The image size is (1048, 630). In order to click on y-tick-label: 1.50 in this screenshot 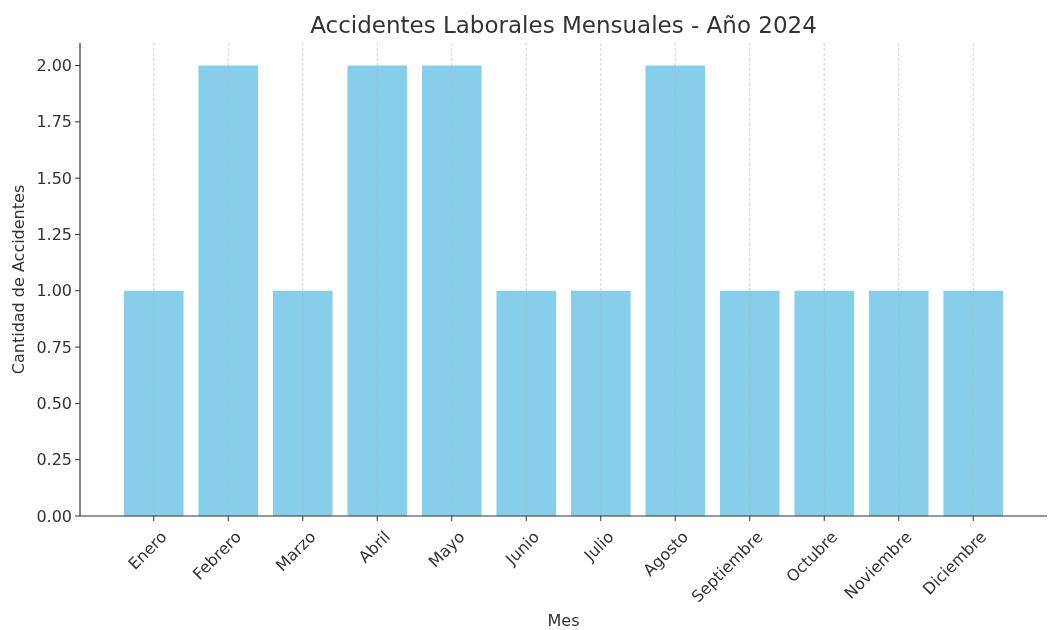, I will do `click(54, 178)`.